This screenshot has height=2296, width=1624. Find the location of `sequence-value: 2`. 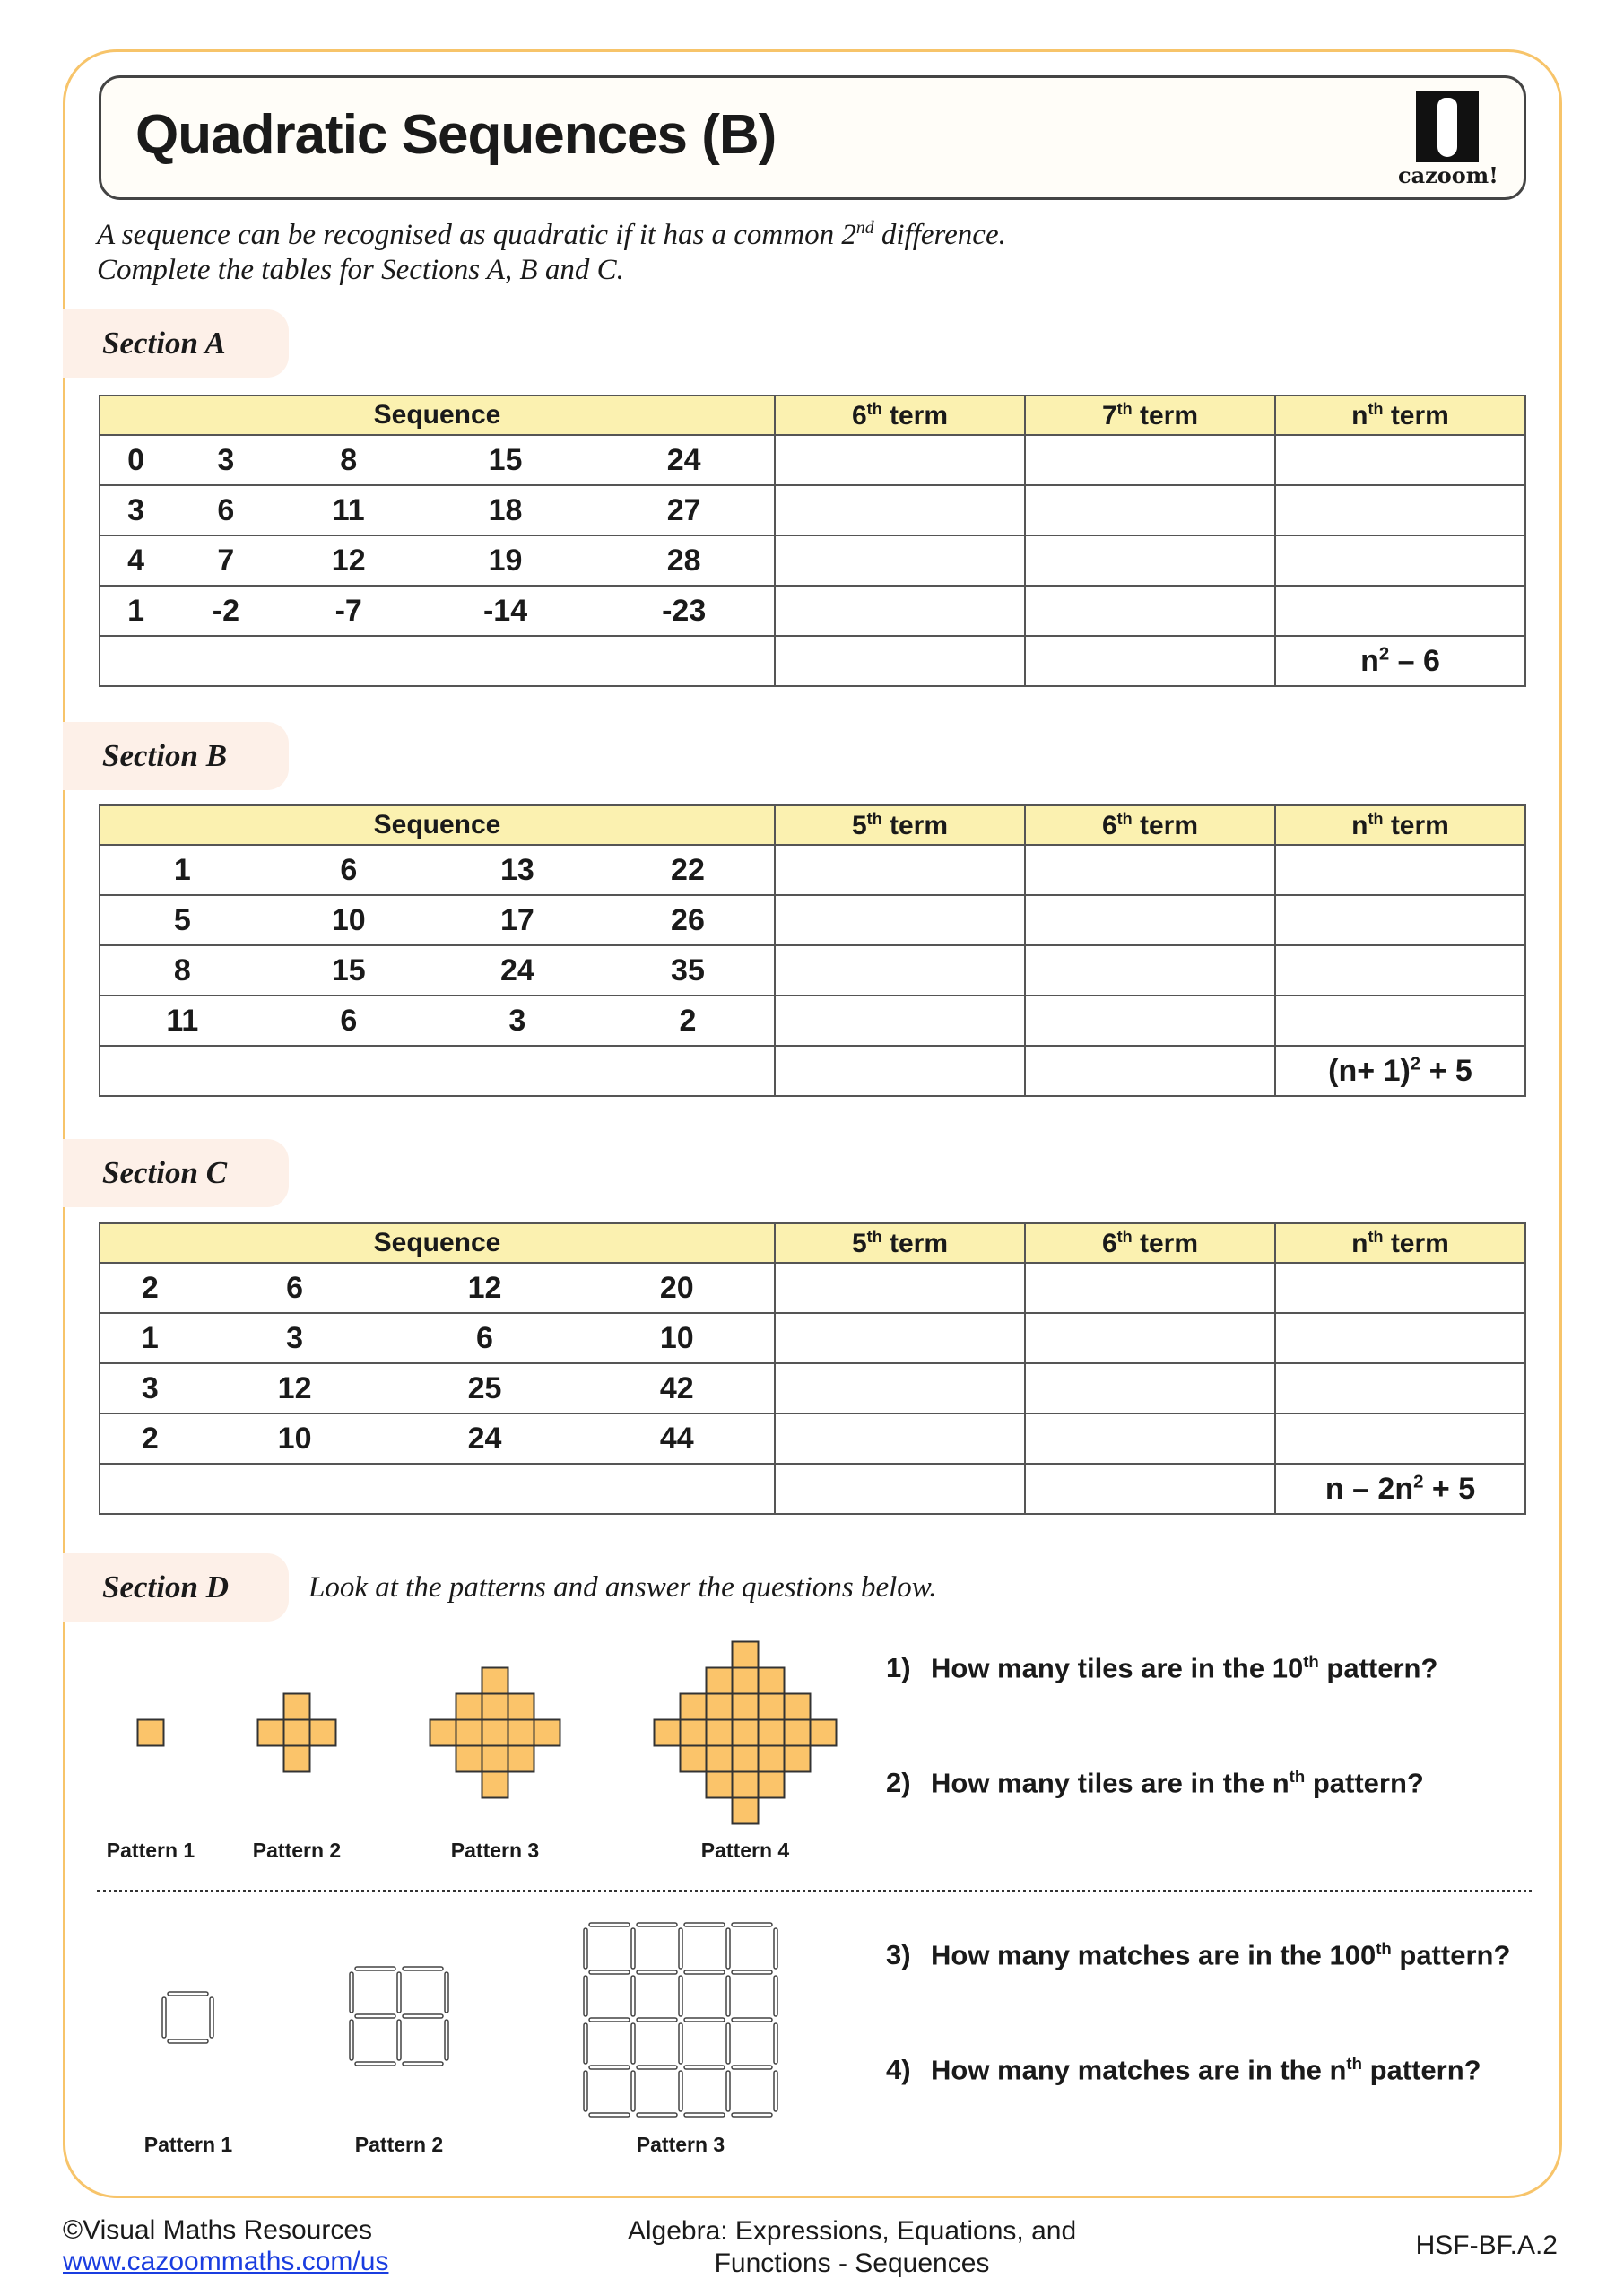

sequence-value: 2 is located at coordinates (689, 1021).